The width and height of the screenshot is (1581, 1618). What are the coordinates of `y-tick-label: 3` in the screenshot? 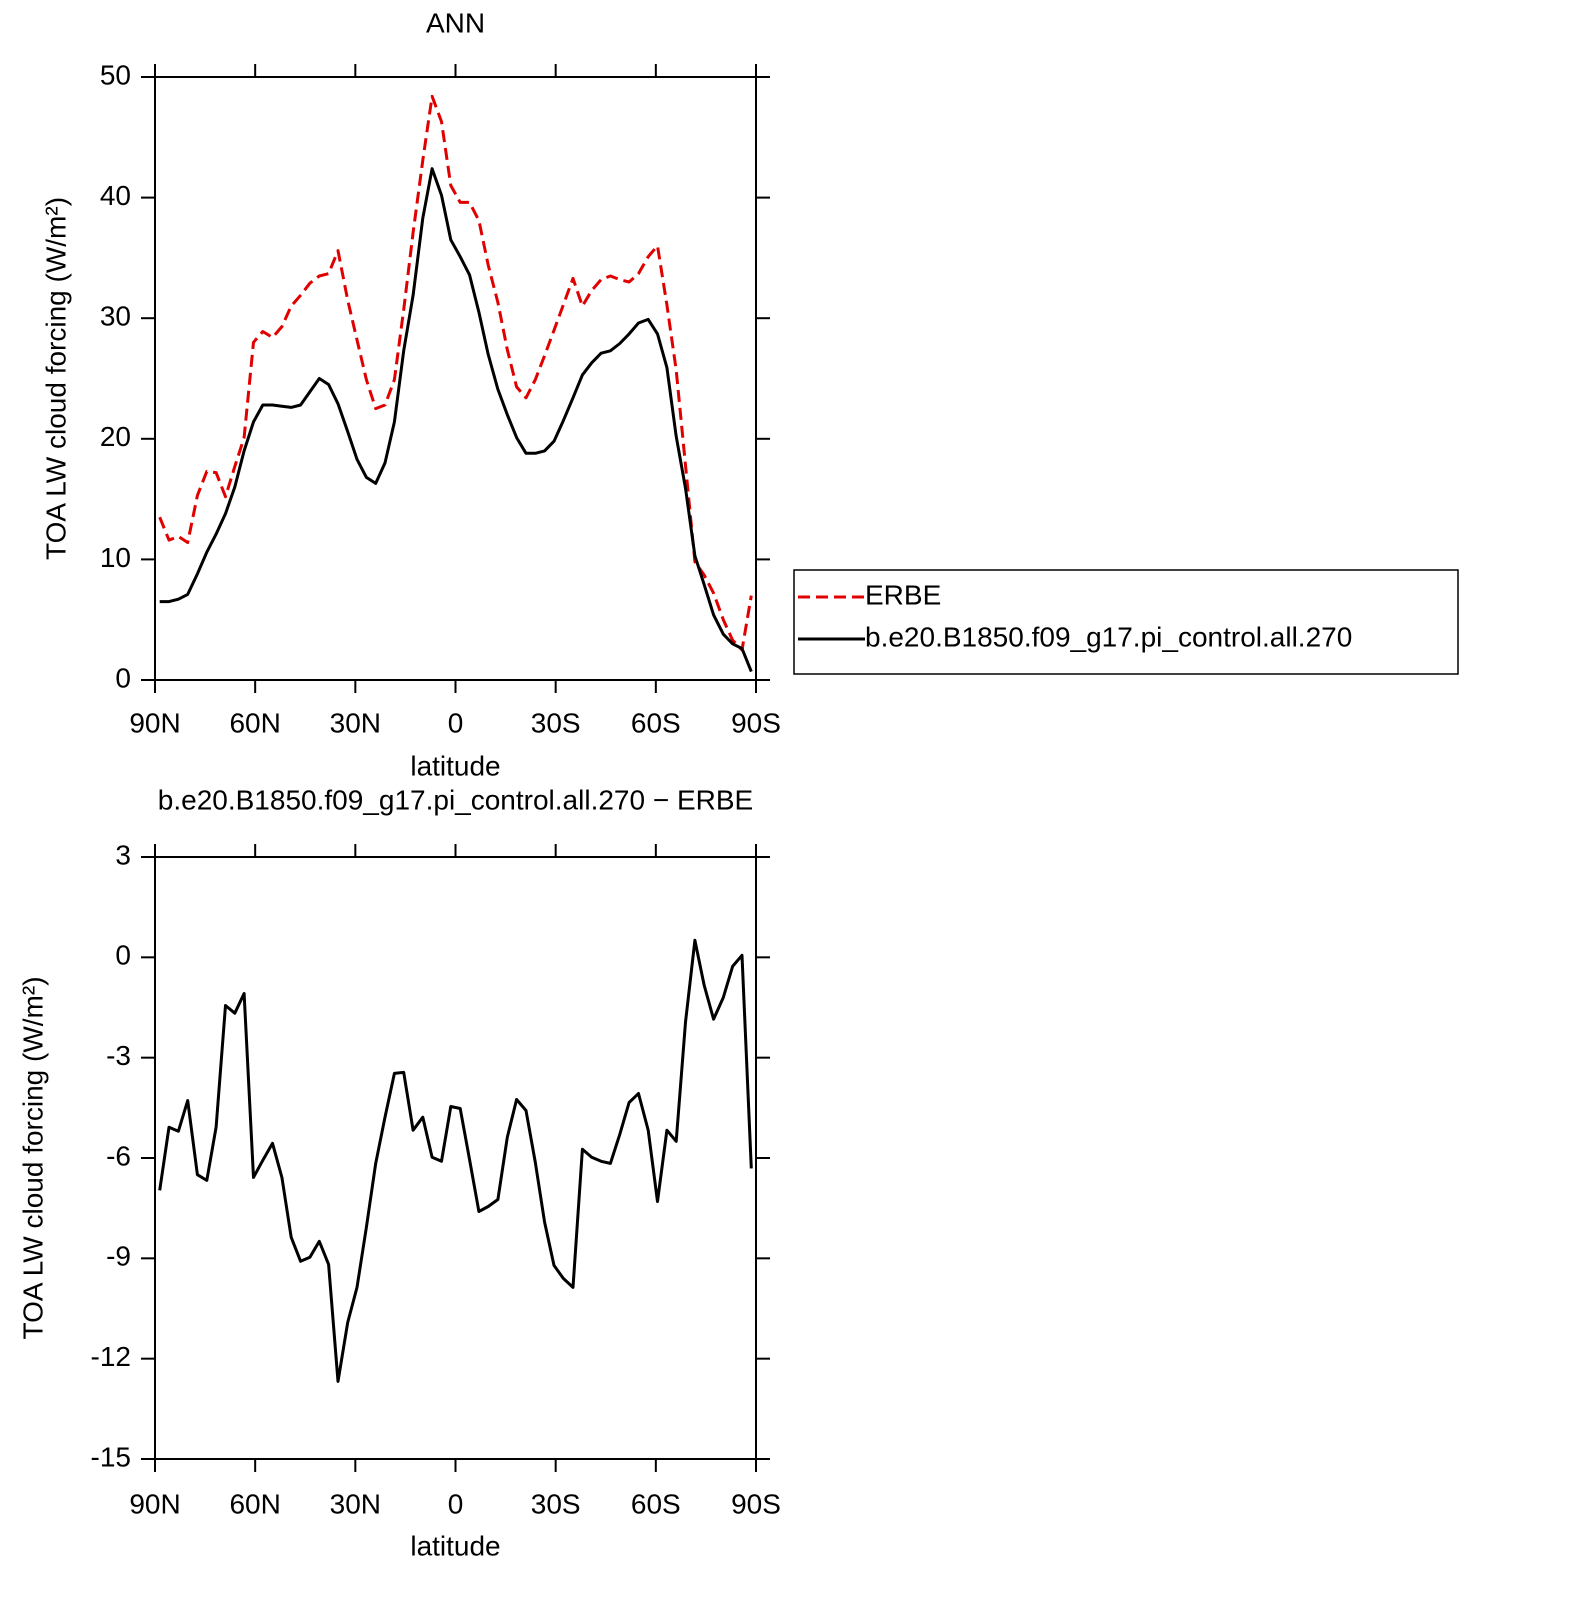 It's located at (123, 854).